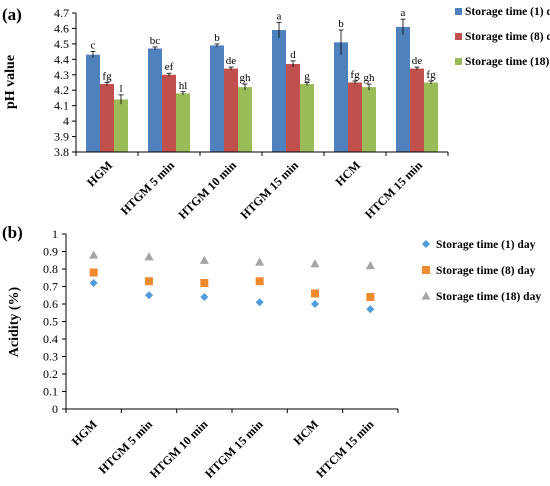 The image size is (550, 486). What do you see at coordinates (207, 190) in the screenshot?
I see `x-tick-label: HTGM 10 min` at bounding box center [207, 190].